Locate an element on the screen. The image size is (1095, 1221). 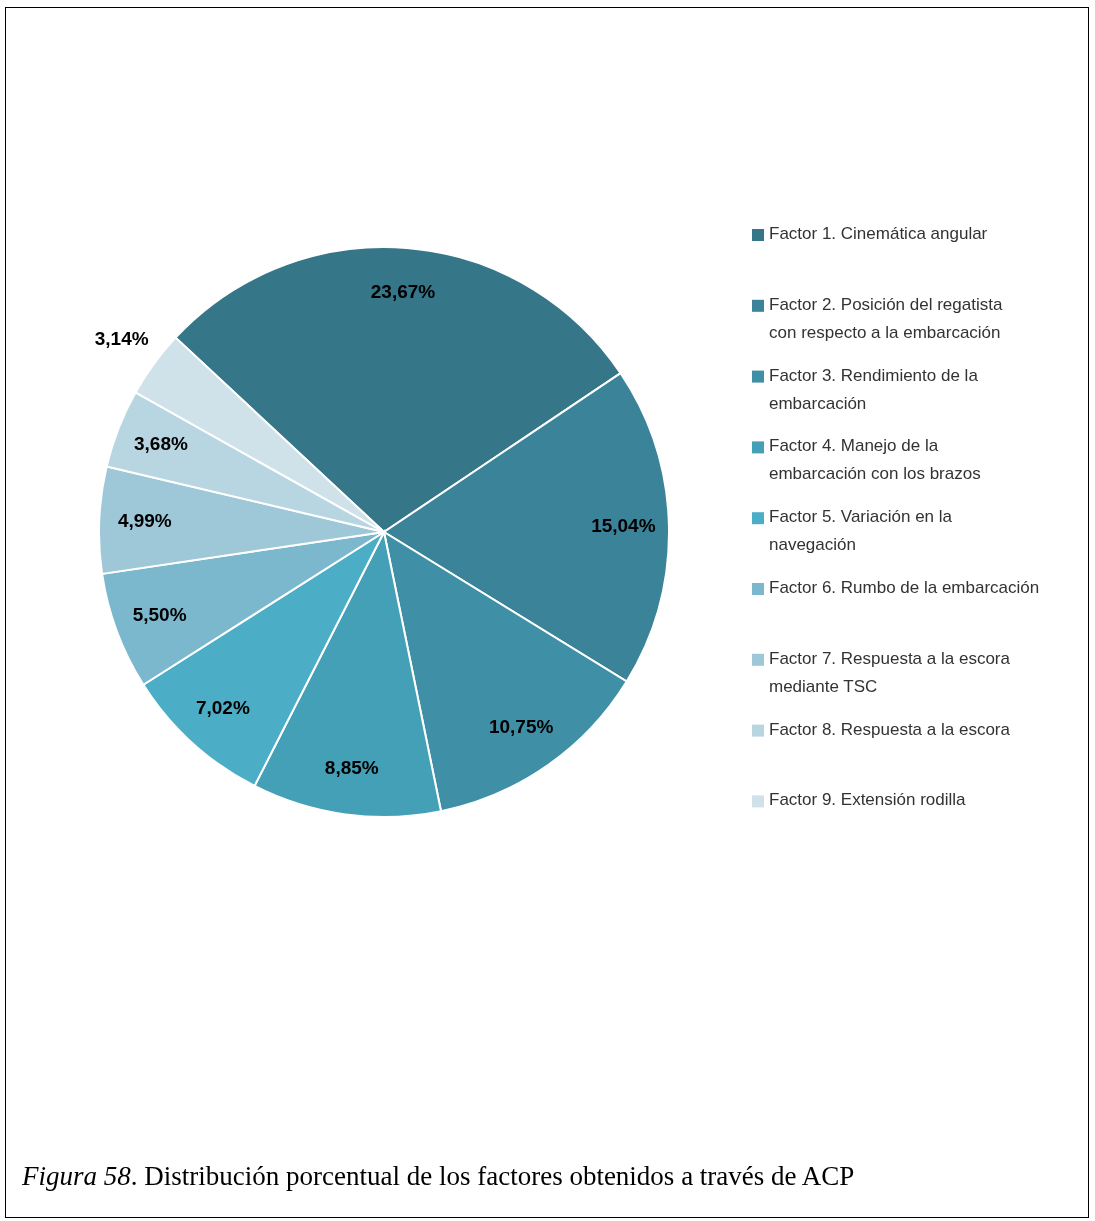
data-label: 23,67% is located at coordinates (403, 292).